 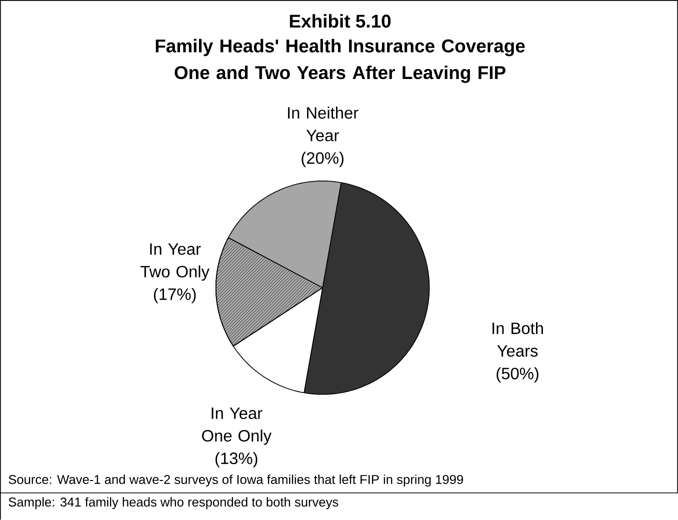 What do you see at coordinates (237, 426) in the screenshot?
I see `slice-label: In Year One Only` at bounding box center [237, 426].